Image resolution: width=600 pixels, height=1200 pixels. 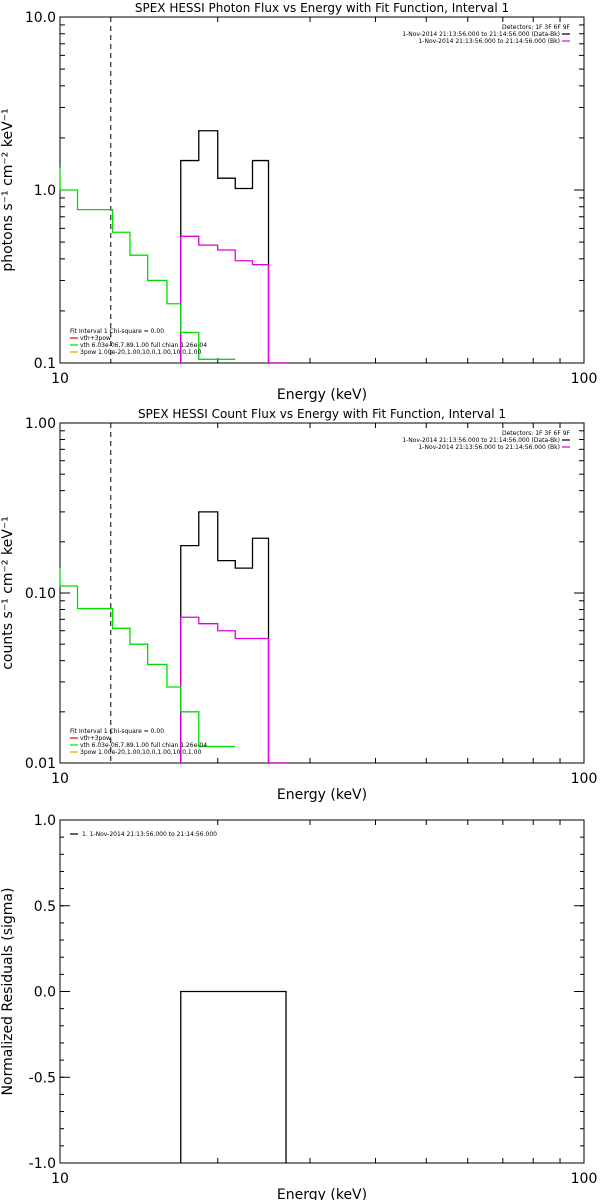 What do you see at coordinates (42, 1078) in the screenshot?
I see `y-tick-label: -0.5` at bounding box center [42, 1078].